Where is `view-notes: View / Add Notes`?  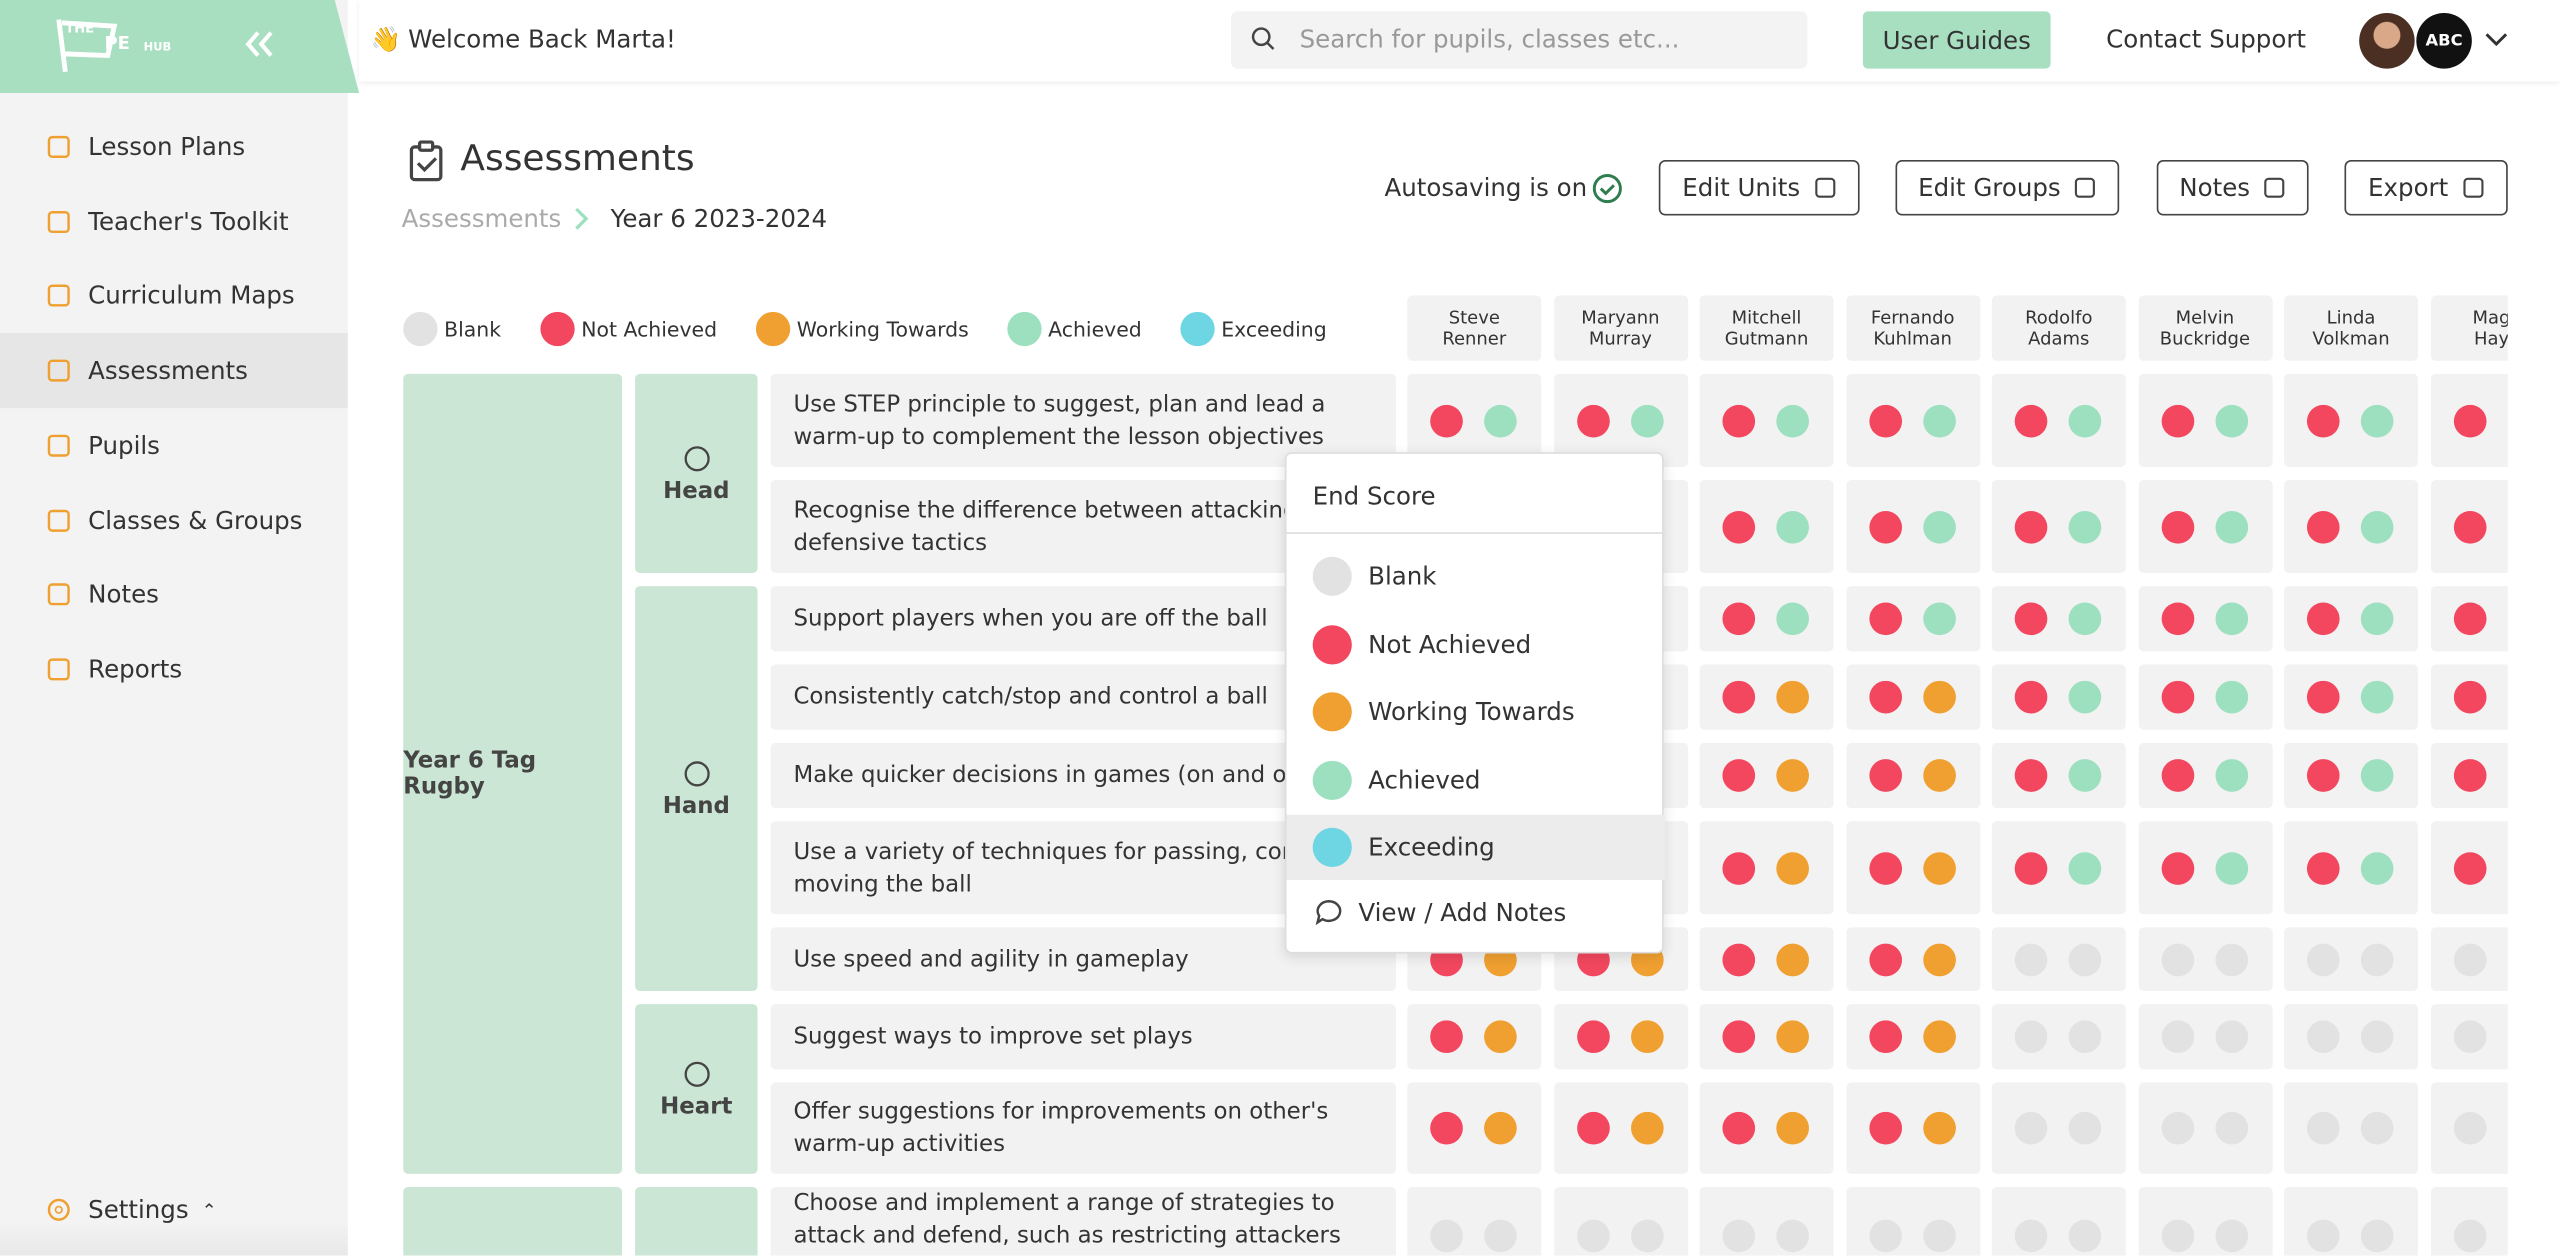 view-notes: View / Add Notes is located at coordinates (1476, 912).